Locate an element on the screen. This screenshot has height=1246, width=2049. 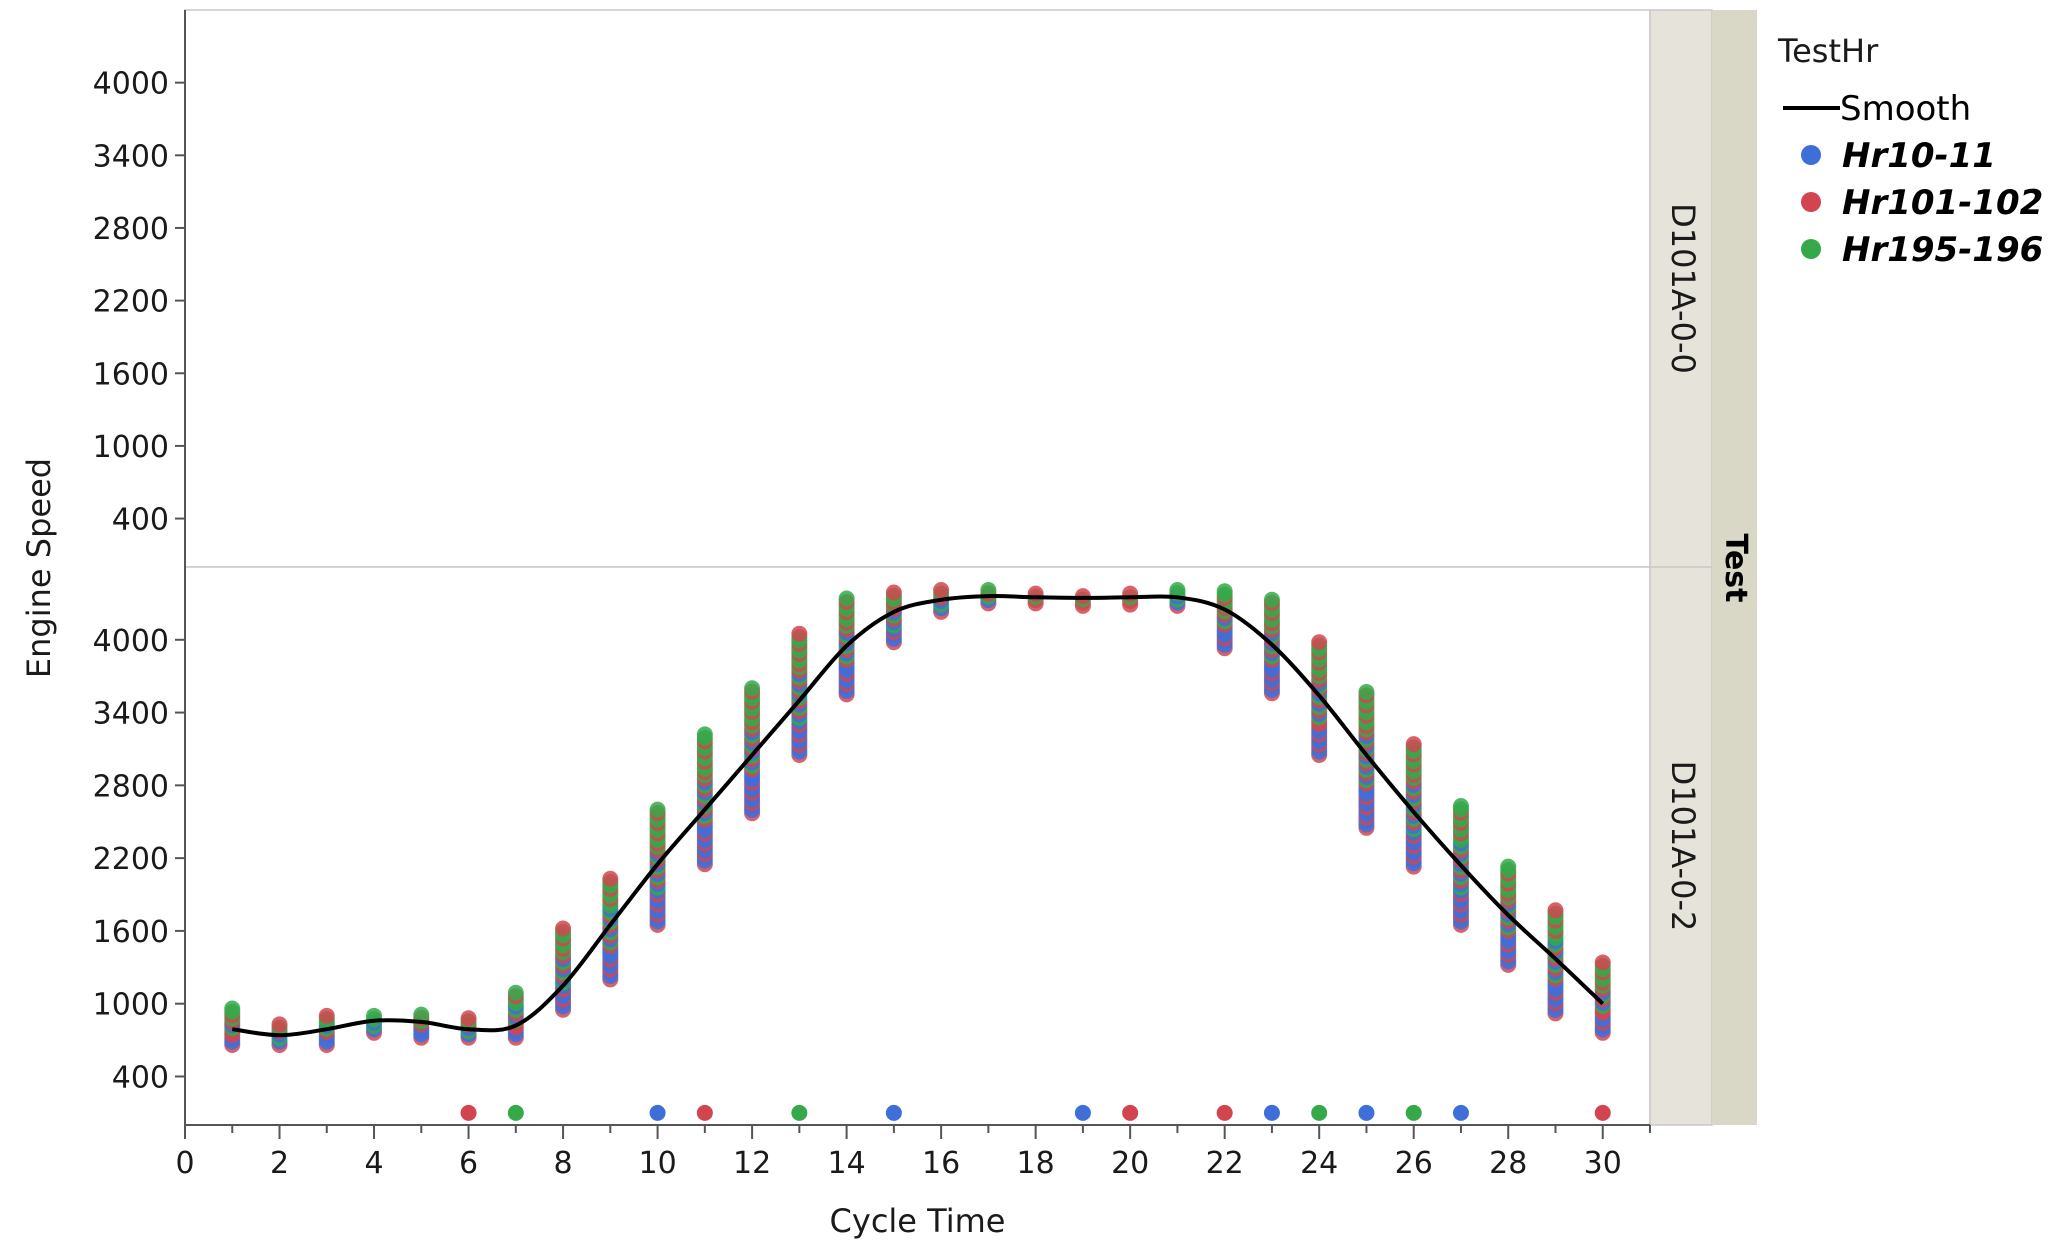
x-tick-label: 20 is located at coordinates (1130, 1163).